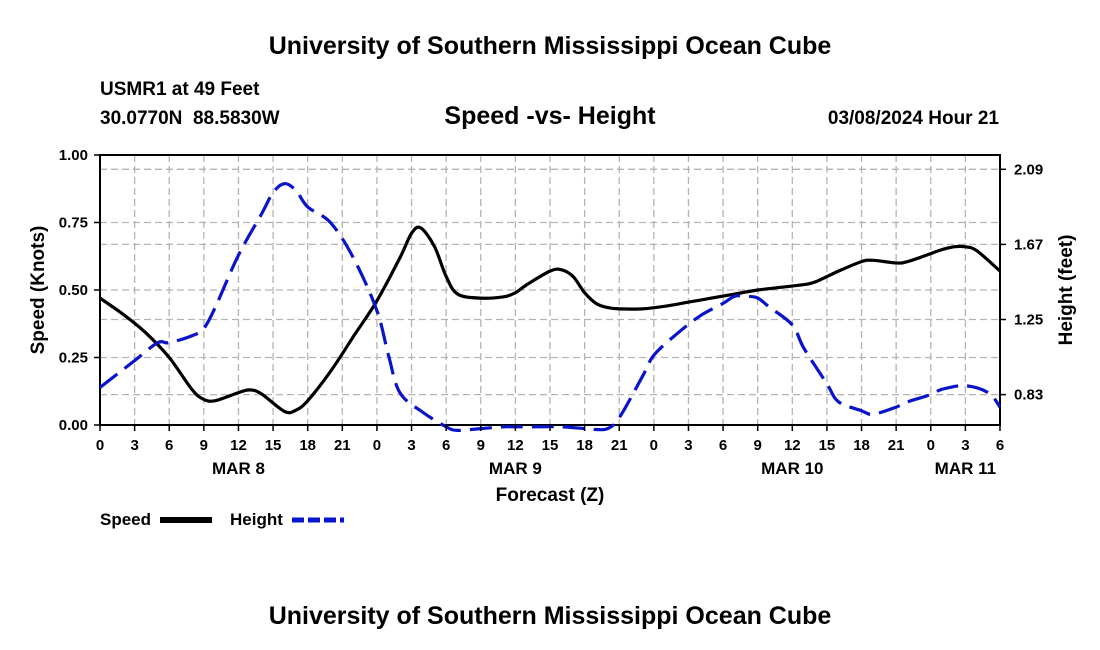 The width and height of the screenshot is (1100, 650). Describe the element at coordinates (190, 118) in the screenshot. I see `coordinates-label: 30.0770N 88.5830W` at that location.